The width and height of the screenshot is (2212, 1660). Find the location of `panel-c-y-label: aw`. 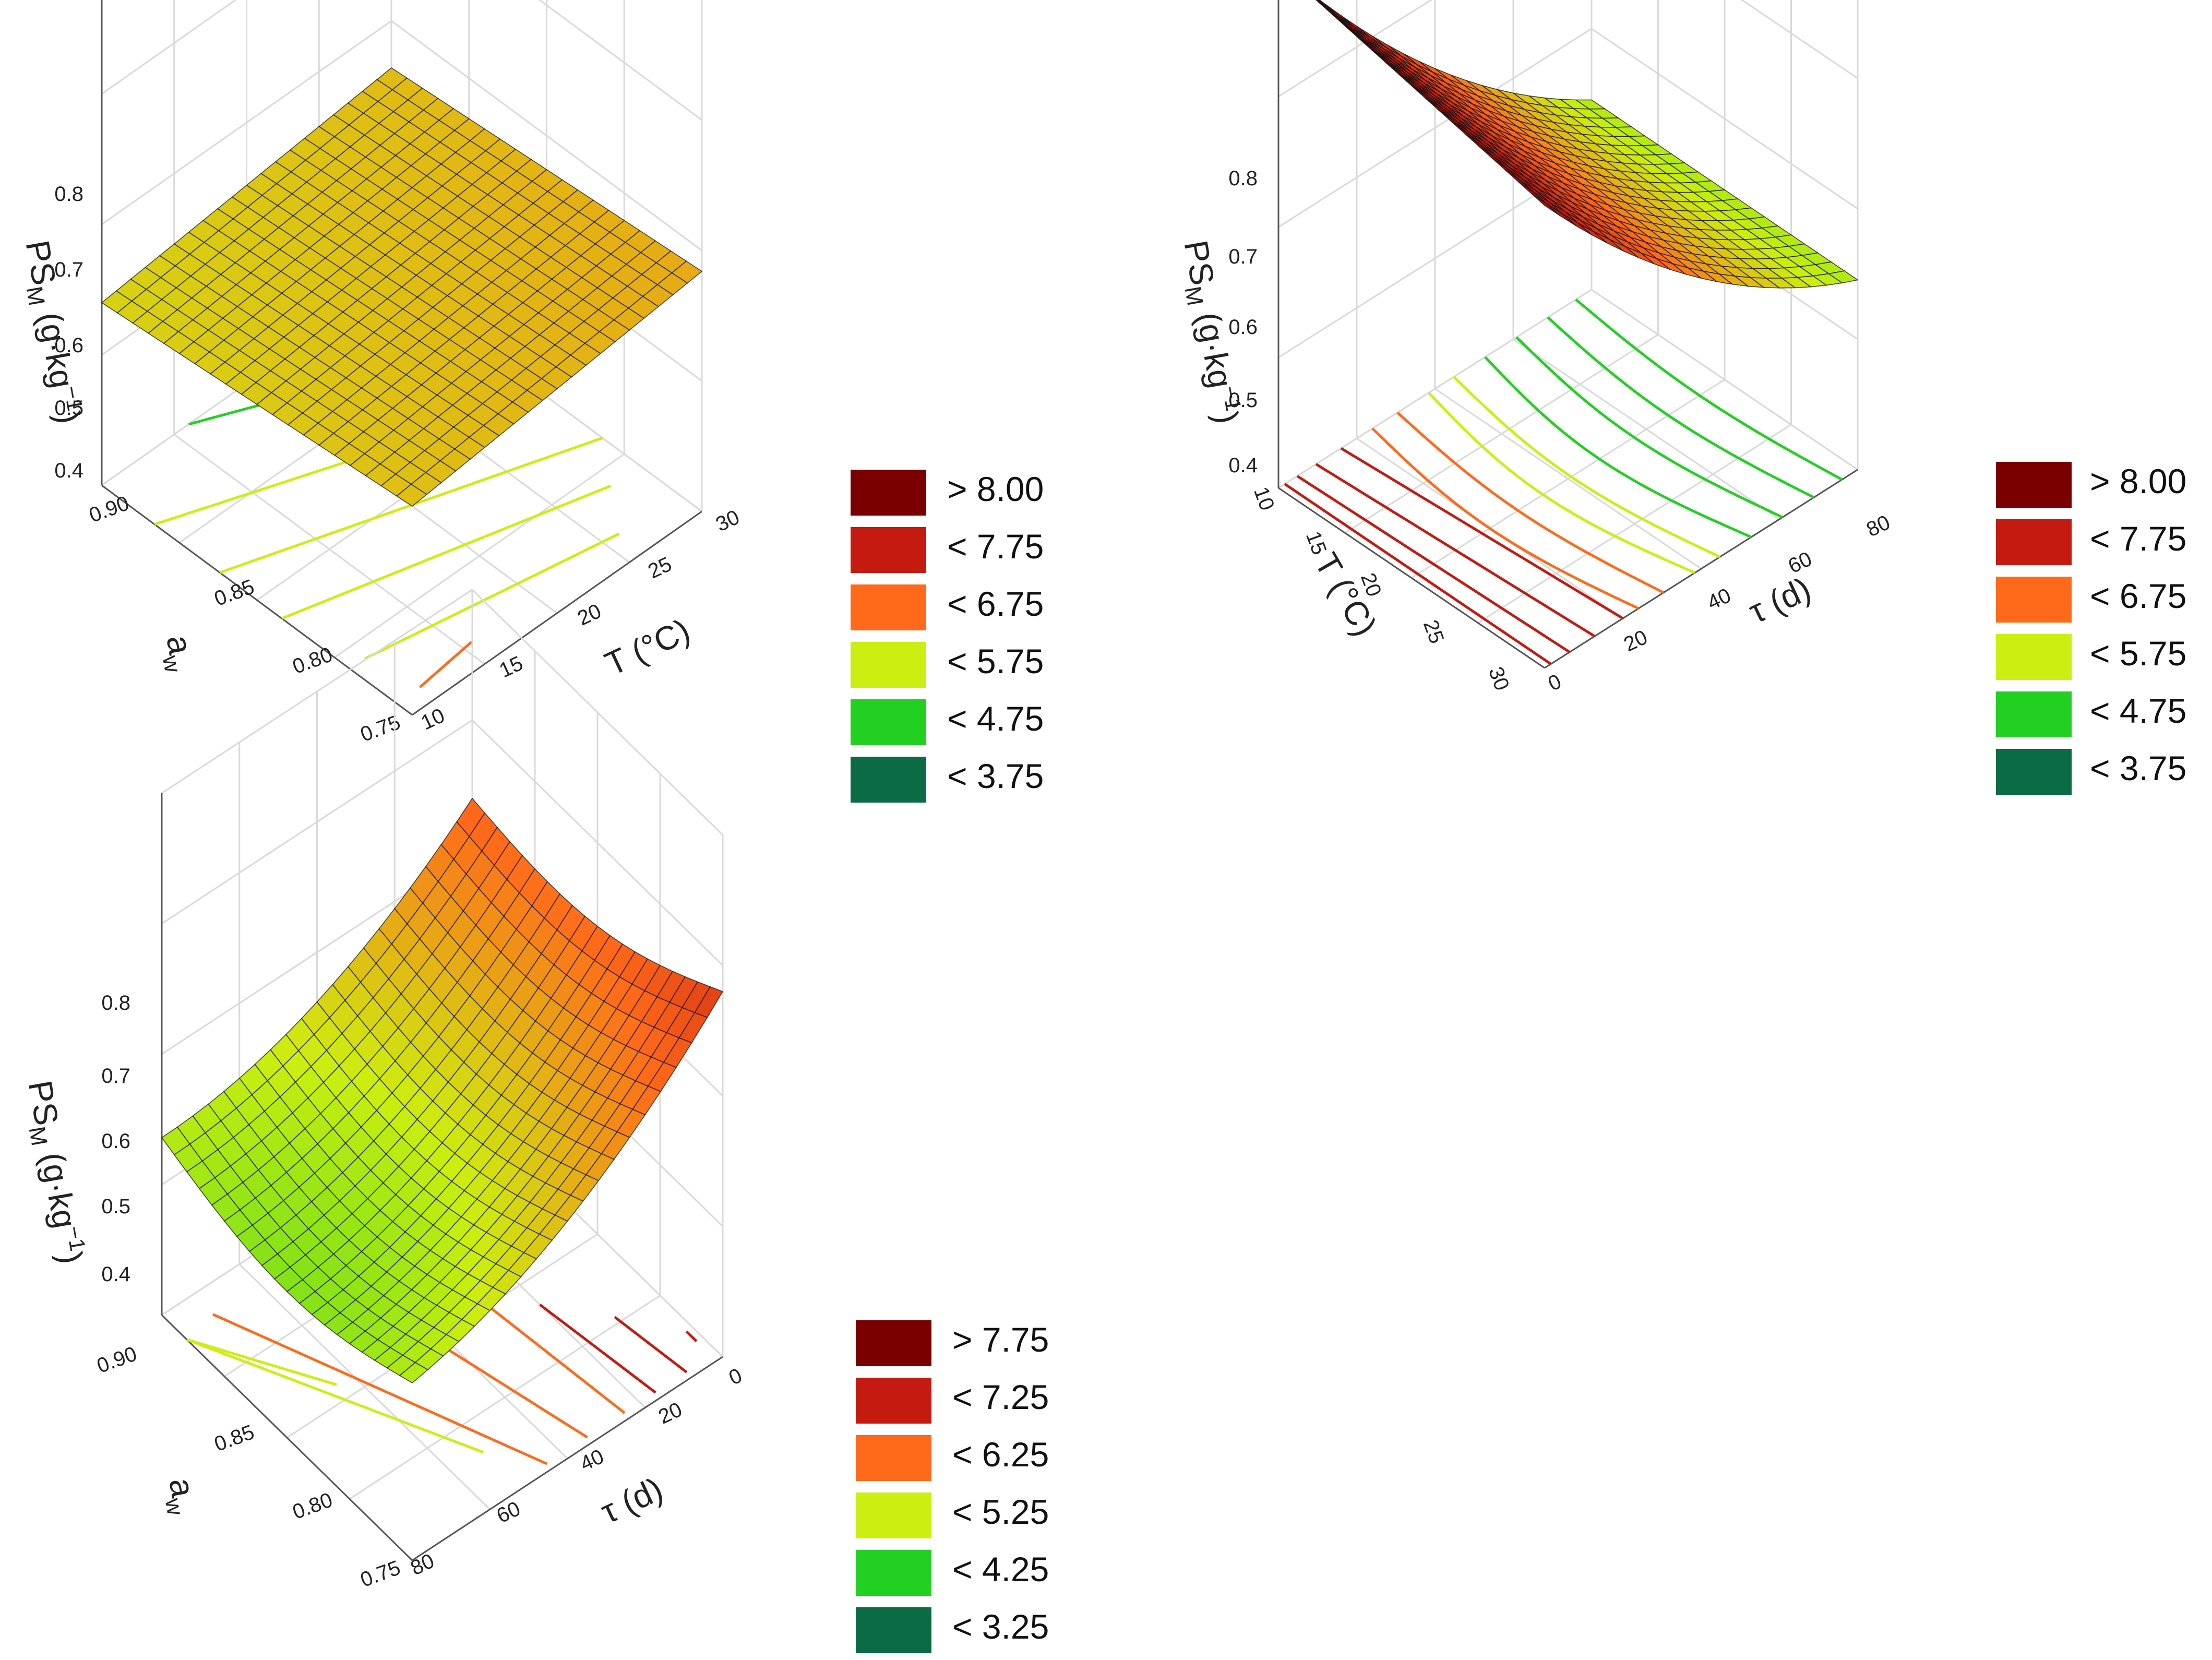

panel-c-y-label: aw is located at coordinates (181, 1496).